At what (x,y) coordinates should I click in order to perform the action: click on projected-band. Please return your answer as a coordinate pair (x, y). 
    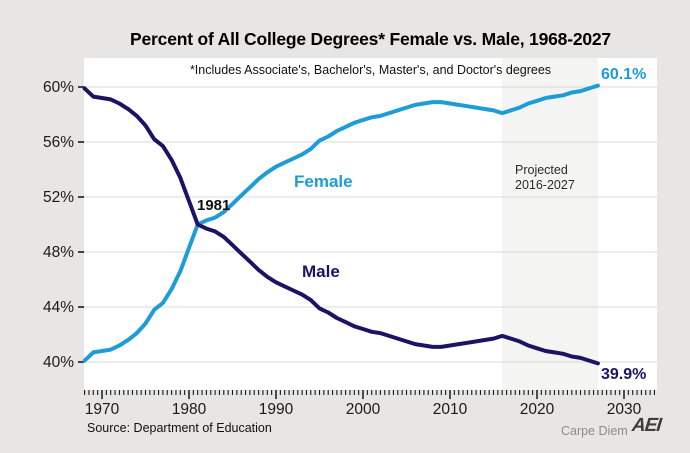
    Looking at the image, I should click on (550, 224).